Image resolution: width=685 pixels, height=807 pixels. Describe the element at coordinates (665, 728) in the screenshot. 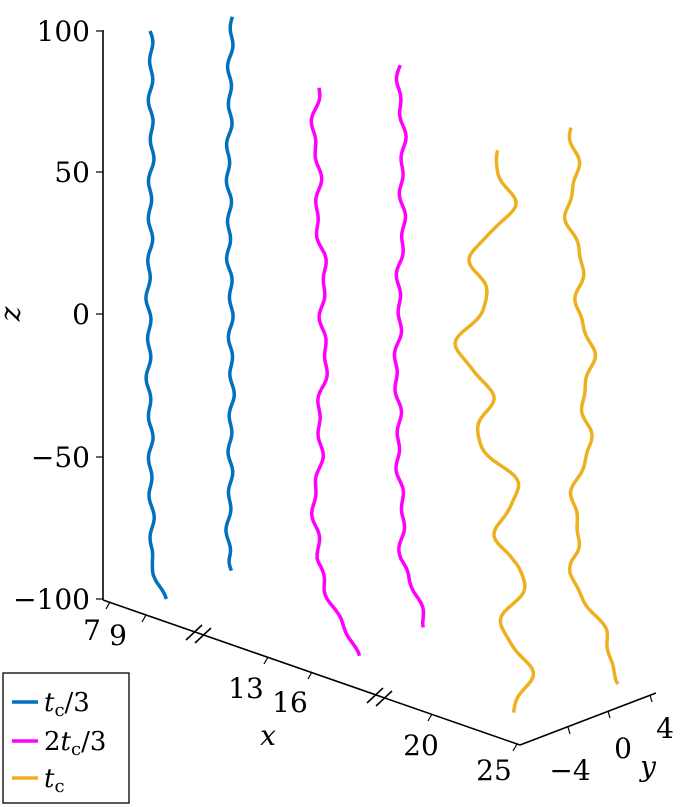

I see `y-tick-label: 4` at that location.